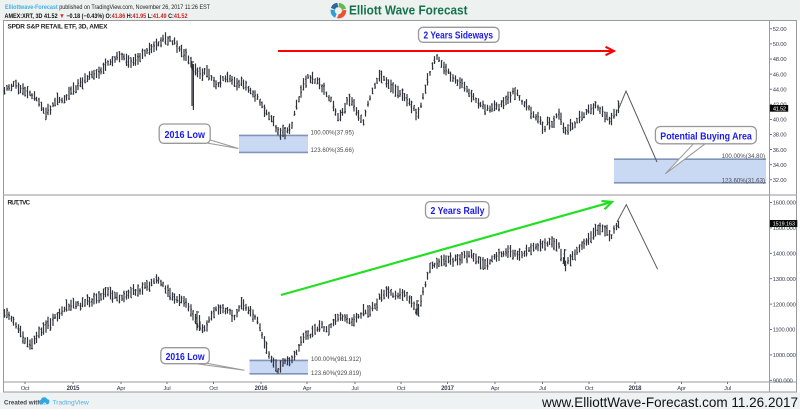  What do you see at coordinates (332, 150) in the screenshot?
I see `svg-text: 123.60%(35.66)` at bounding box center [332, 150].